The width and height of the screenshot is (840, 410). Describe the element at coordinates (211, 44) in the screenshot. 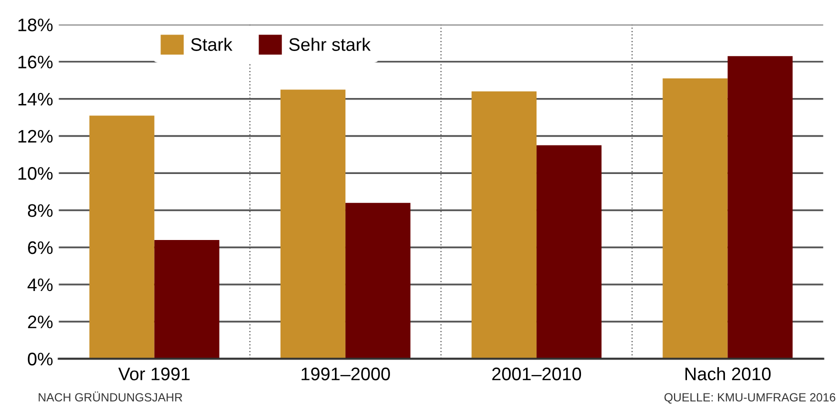

I see `legend-label: Stark` at that location.